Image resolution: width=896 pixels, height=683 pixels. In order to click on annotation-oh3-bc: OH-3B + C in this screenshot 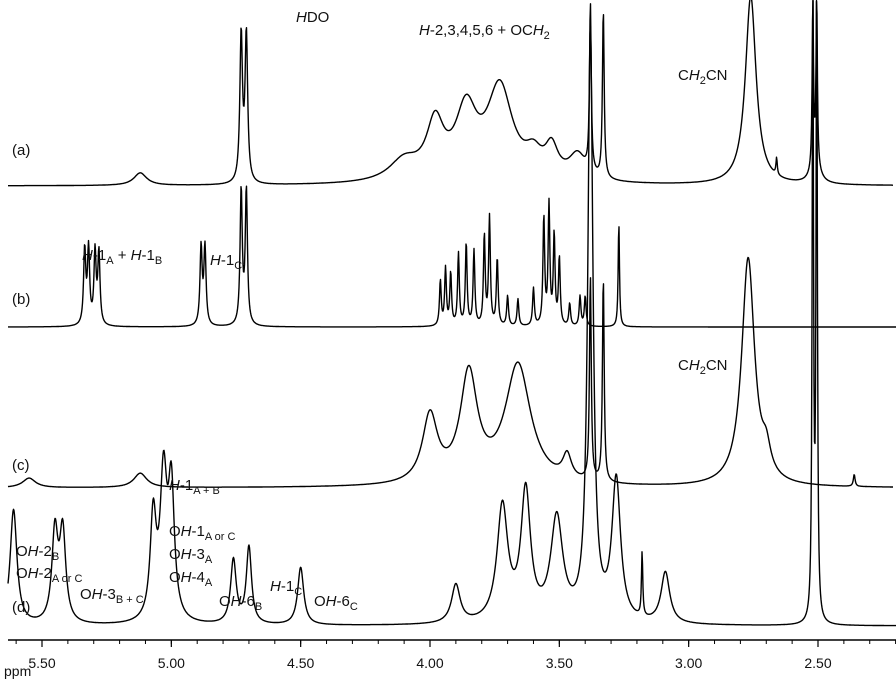, I will do `click(112, 596)`.